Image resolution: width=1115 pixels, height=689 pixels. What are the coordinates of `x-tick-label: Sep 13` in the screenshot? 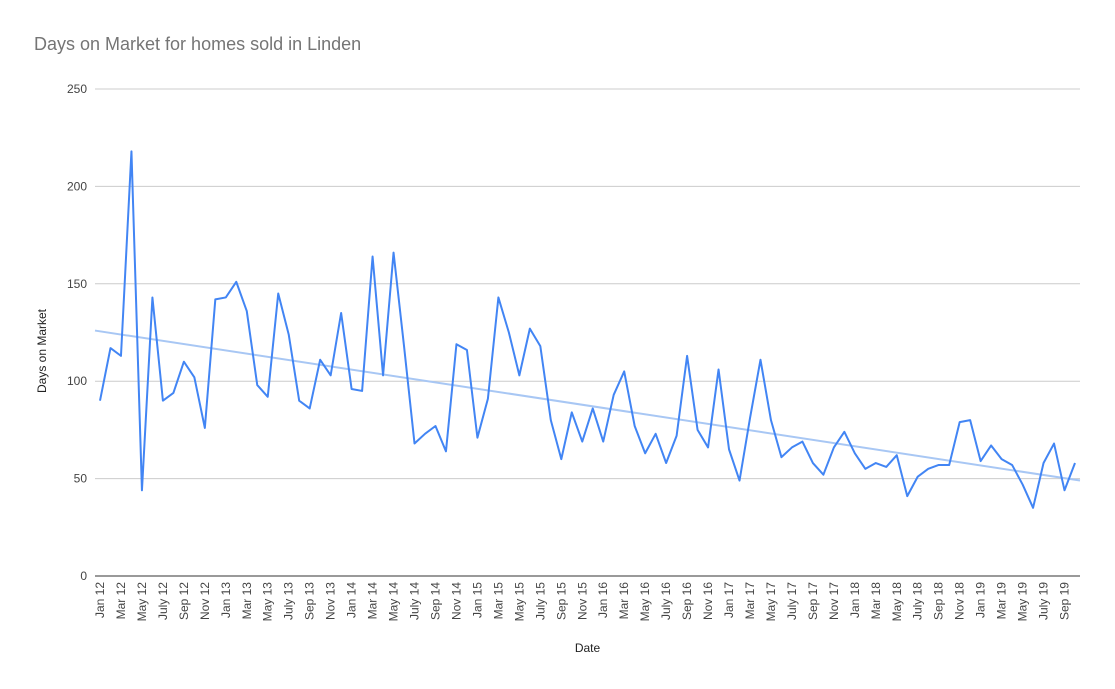 It's located at (310, 601).